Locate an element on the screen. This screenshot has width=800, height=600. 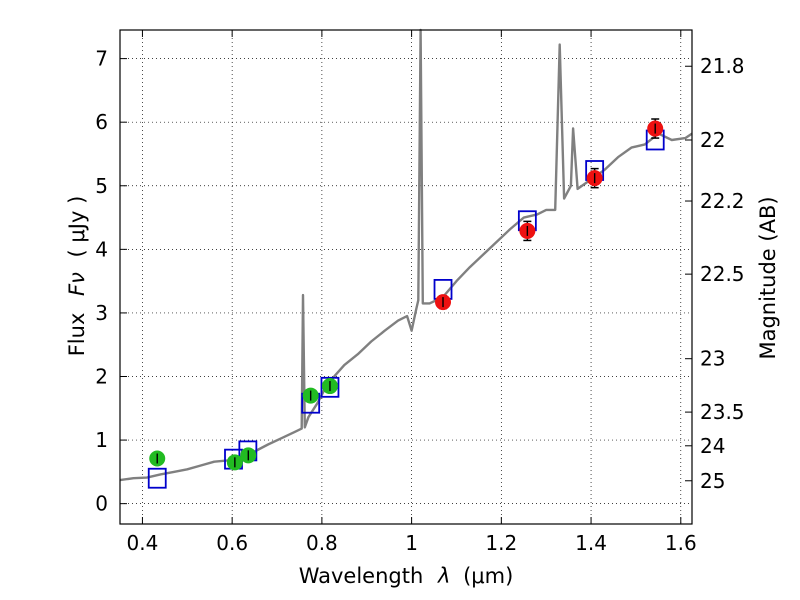
y-axis-unit: ( μJy ) is located at coordinates (77, 227).